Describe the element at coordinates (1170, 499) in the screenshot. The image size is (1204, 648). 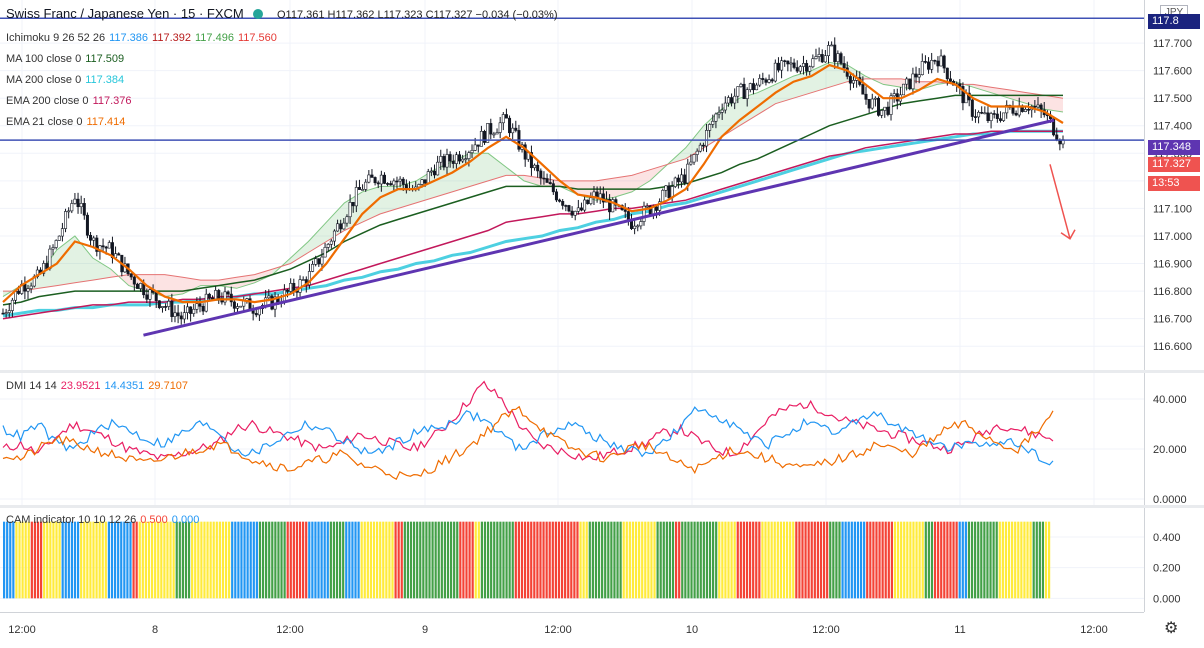
I see `dmi-tick-label: 0.0000` at that location.